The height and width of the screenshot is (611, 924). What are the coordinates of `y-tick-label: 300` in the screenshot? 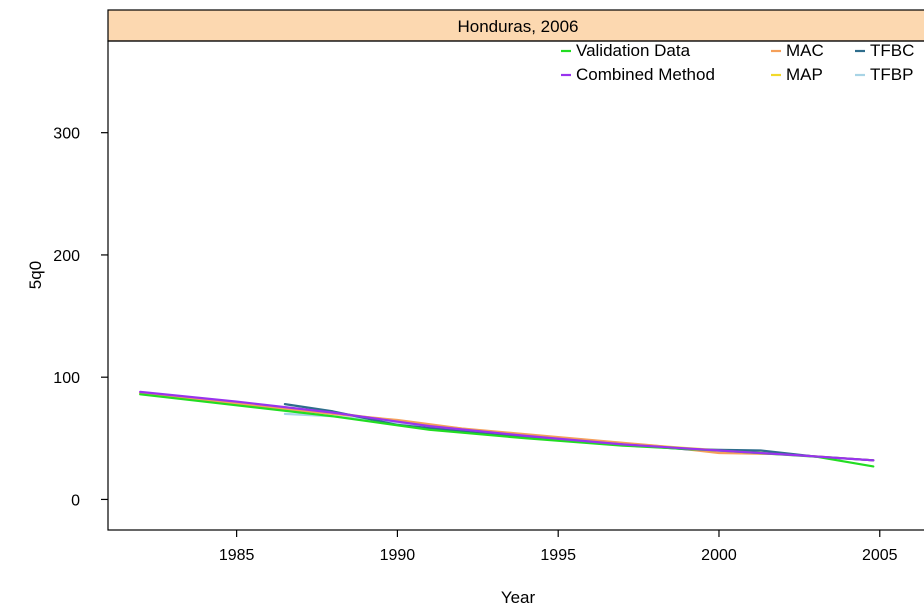 It's located at (66, 134).